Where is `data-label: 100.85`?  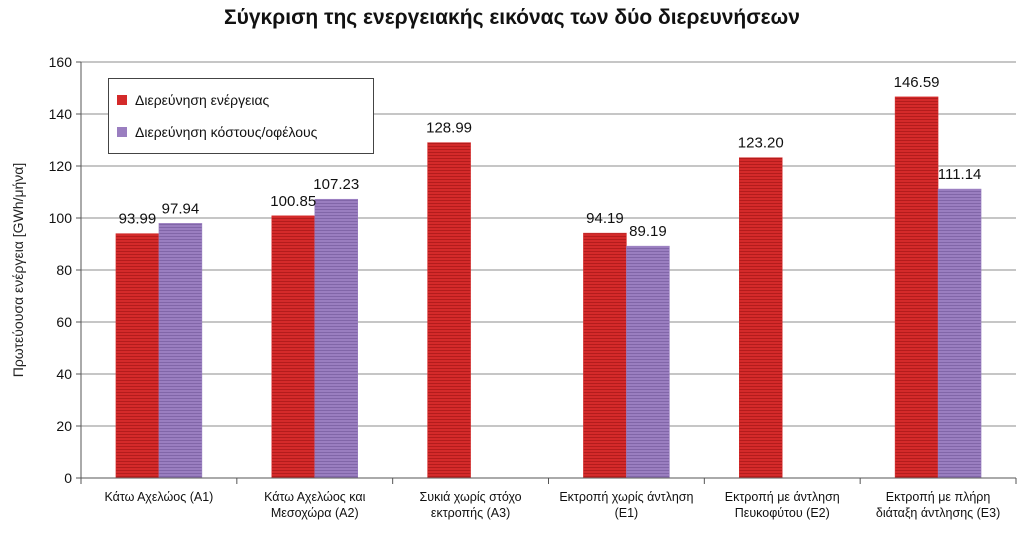 data-label: 100.85 is located at coordinates (293, 201).